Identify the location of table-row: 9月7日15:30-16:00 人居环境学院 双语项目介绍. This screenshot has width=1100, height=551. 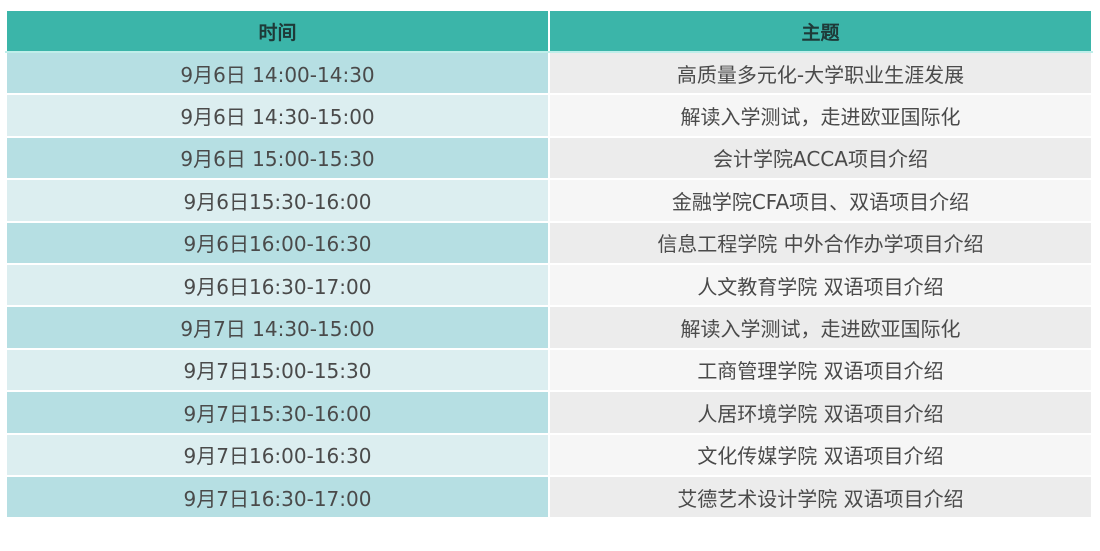
(549, 412).